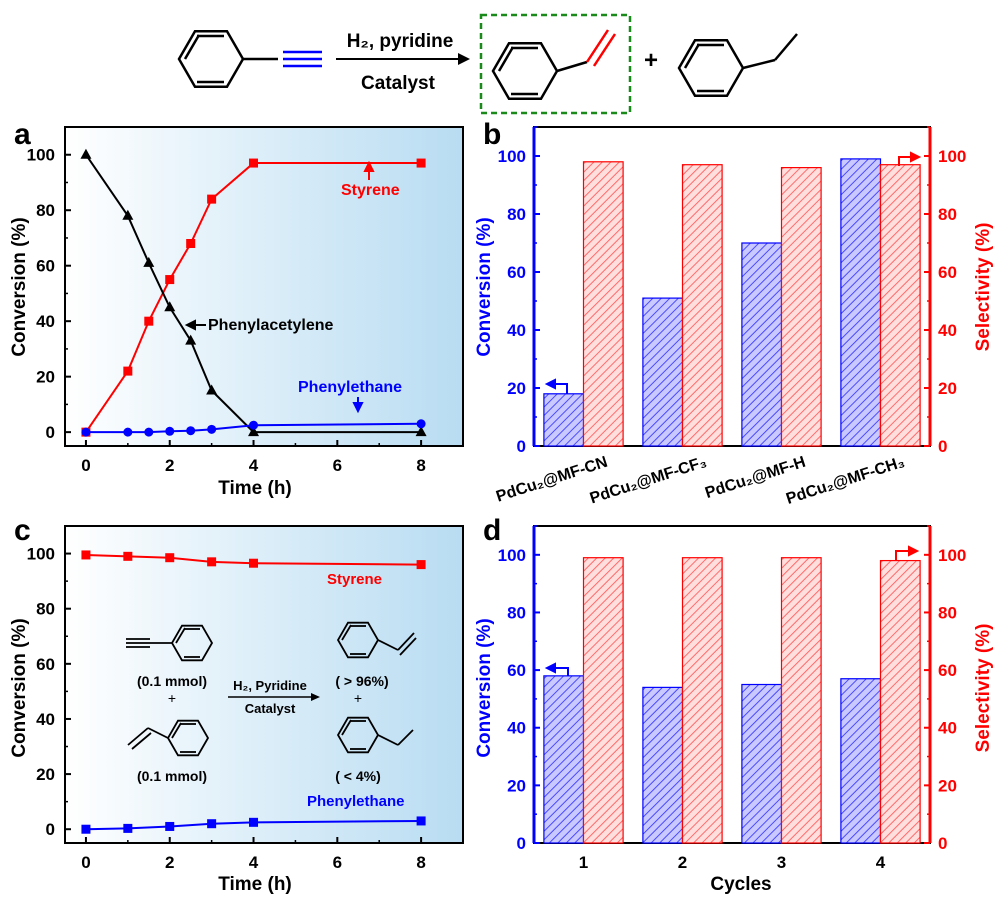 The width and height of the screenshot is (1002, 902). Describe the element at coordinates (947, 612) in the screenshot. I see `y-tick-label-right-d: 80` at that location.